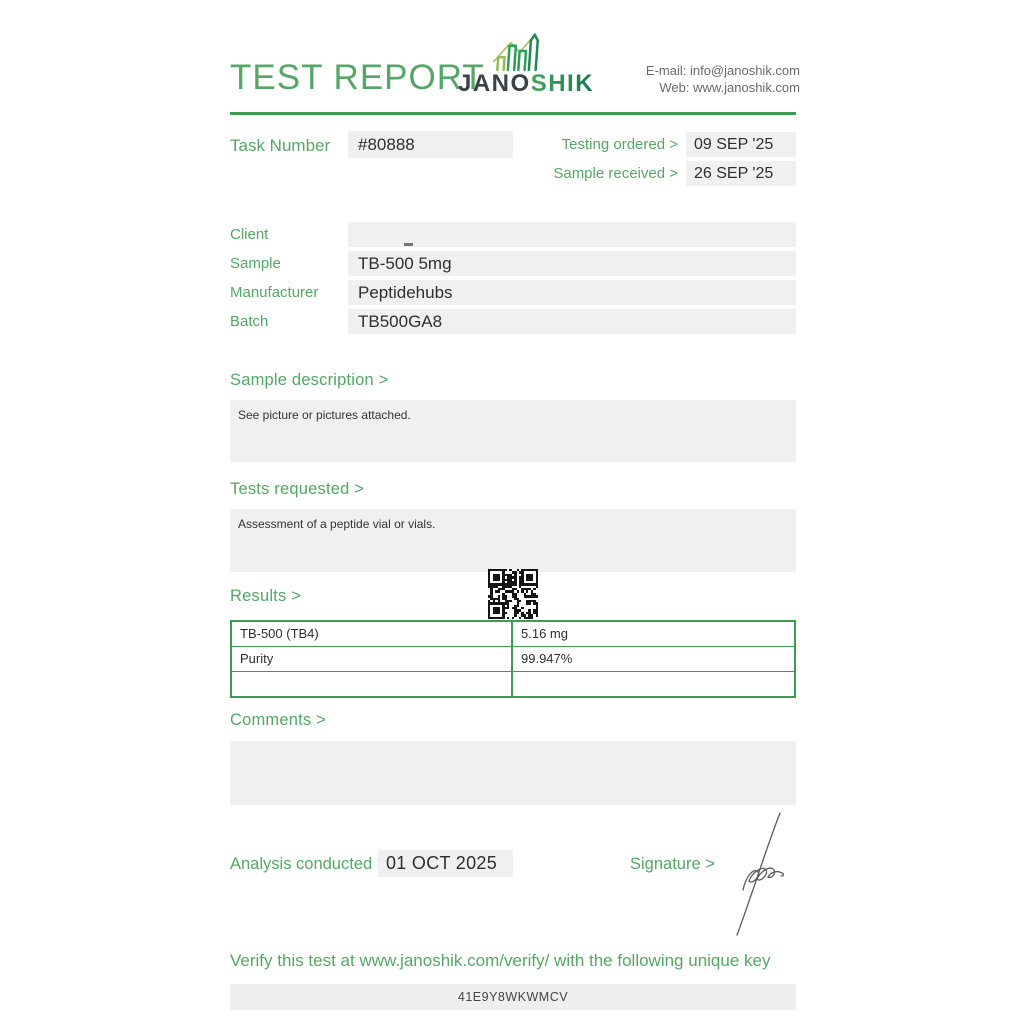 The width and height of the screenshot is (1024, 1024). Describe the element at coordinates (430, 144) in the screenshot. I see `task-number-value: #80888` at that location.